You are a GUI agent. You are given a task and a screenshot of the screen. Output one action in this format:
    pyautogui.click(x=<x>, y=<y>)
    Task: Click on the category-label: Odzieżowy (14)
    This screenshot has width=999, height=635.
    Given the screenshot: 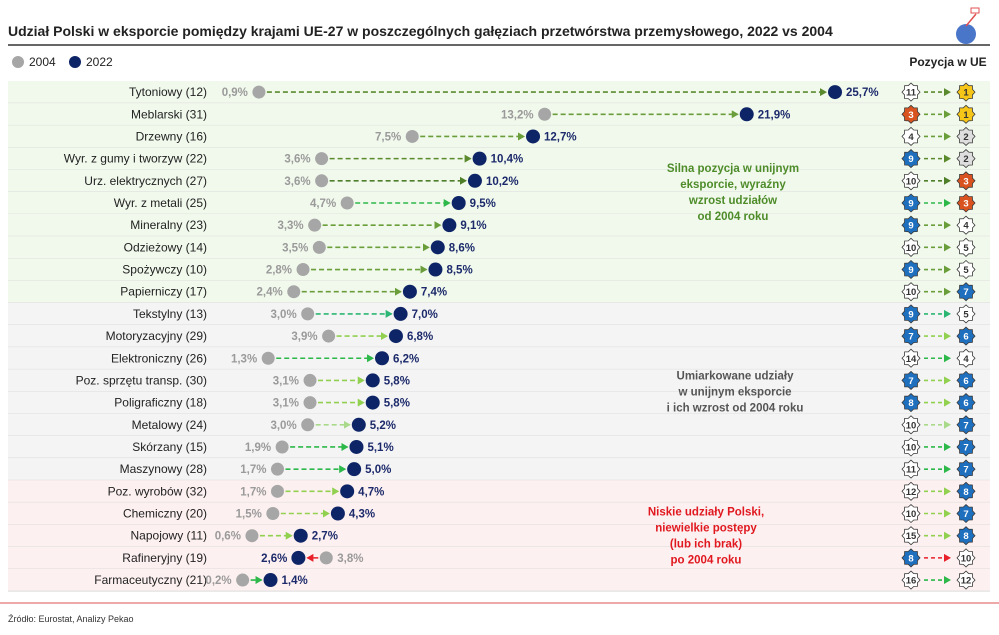 What is the action you would take?
    pyautogui.click(x=165, y=247)
    